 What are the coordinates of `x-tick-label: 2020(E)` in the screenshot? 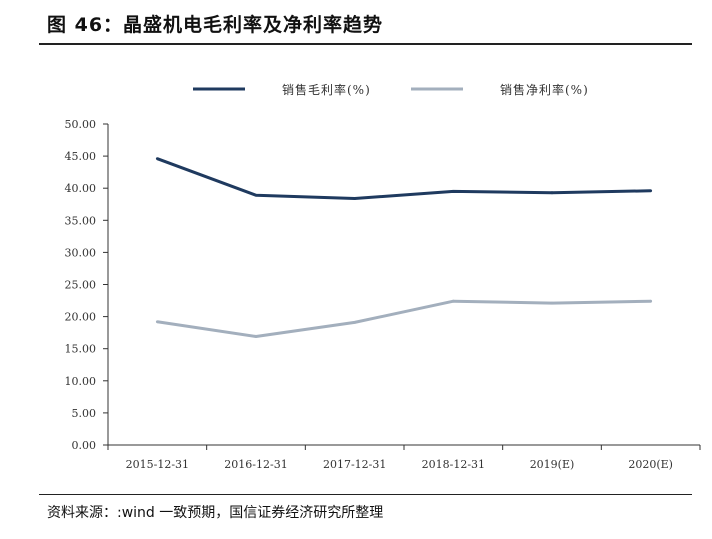 It's located at (650, 464).